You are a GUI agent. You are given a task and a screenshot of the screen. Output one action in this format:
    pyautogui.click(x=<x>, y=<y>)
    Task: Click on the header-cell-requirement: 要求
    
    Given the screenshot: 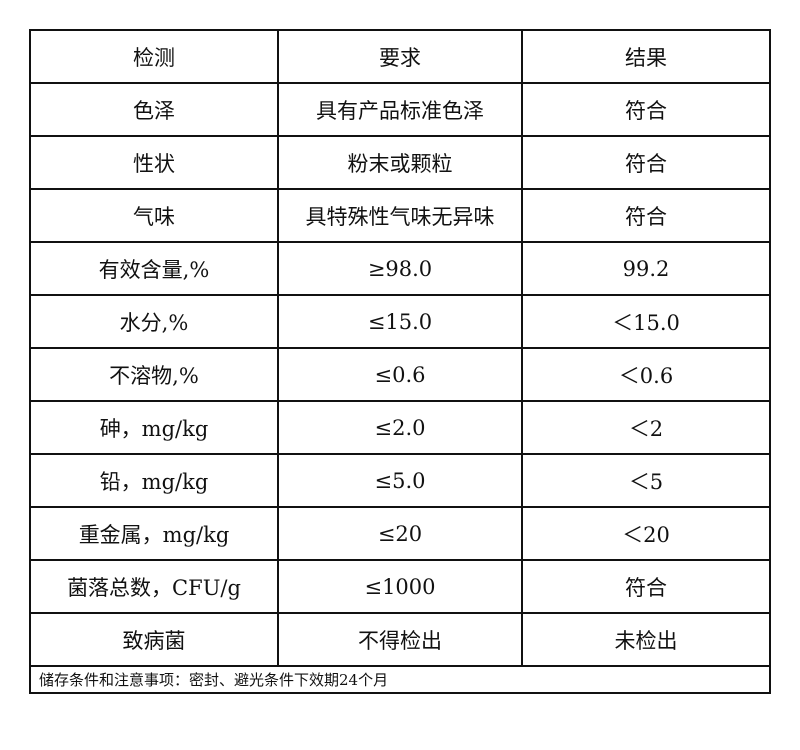 What is the action you would take?
    pyautogui.click(x=400, y=56)
    